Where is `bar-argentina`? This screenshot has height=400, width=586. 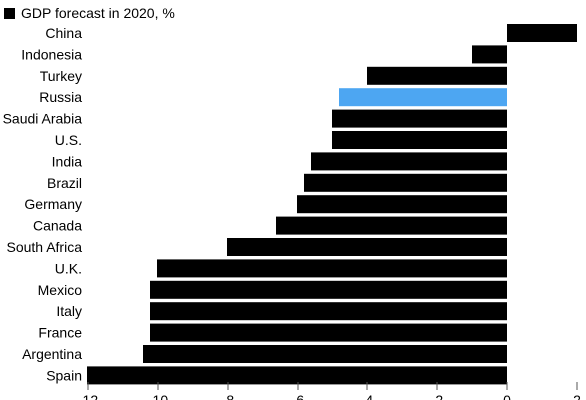
bar-argentina is located at coordinates (325, 354).